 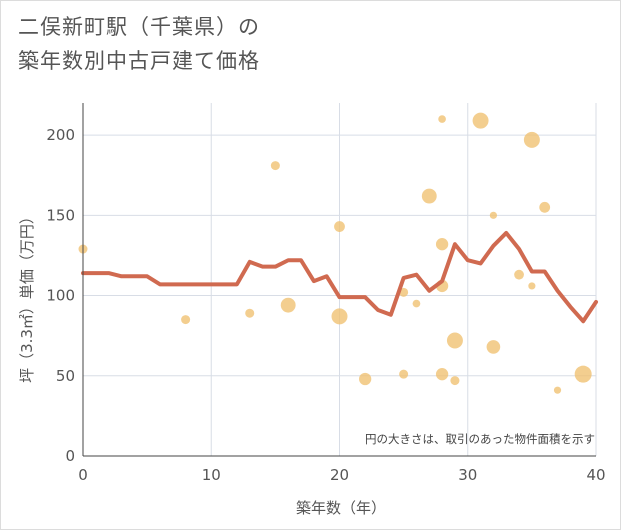 I want to click on y-tick-label: 200, so click(x=60, y=135).